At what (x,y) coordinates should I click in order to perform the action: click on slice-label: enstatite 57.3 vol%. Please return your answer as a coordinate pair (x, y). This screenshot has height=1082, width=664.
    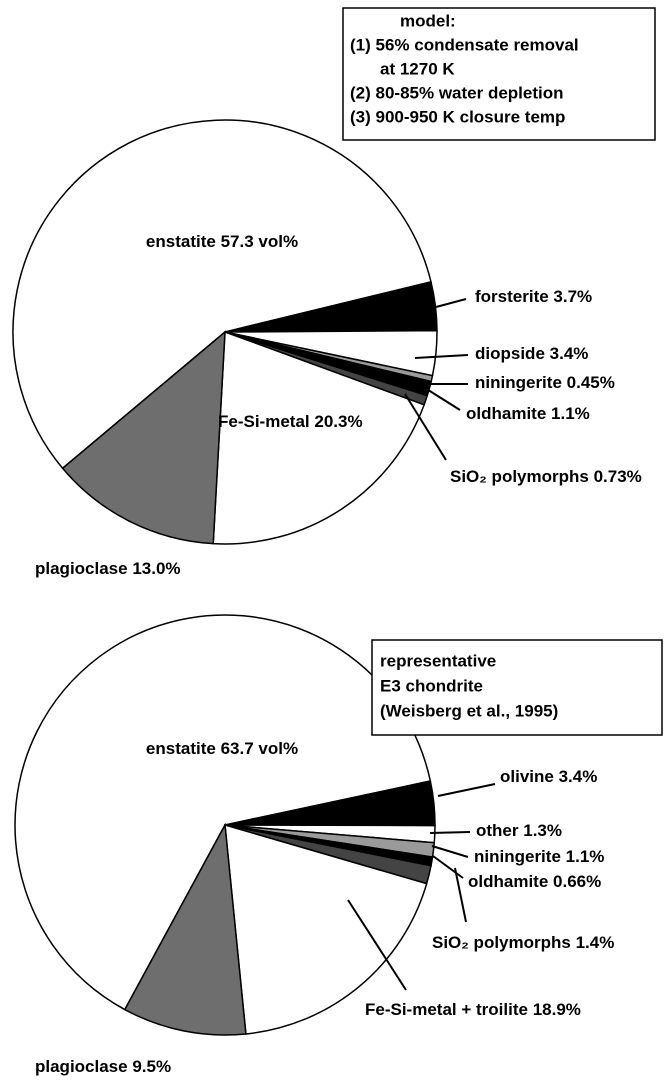
    Looking at the image, I should click on (222, 241).